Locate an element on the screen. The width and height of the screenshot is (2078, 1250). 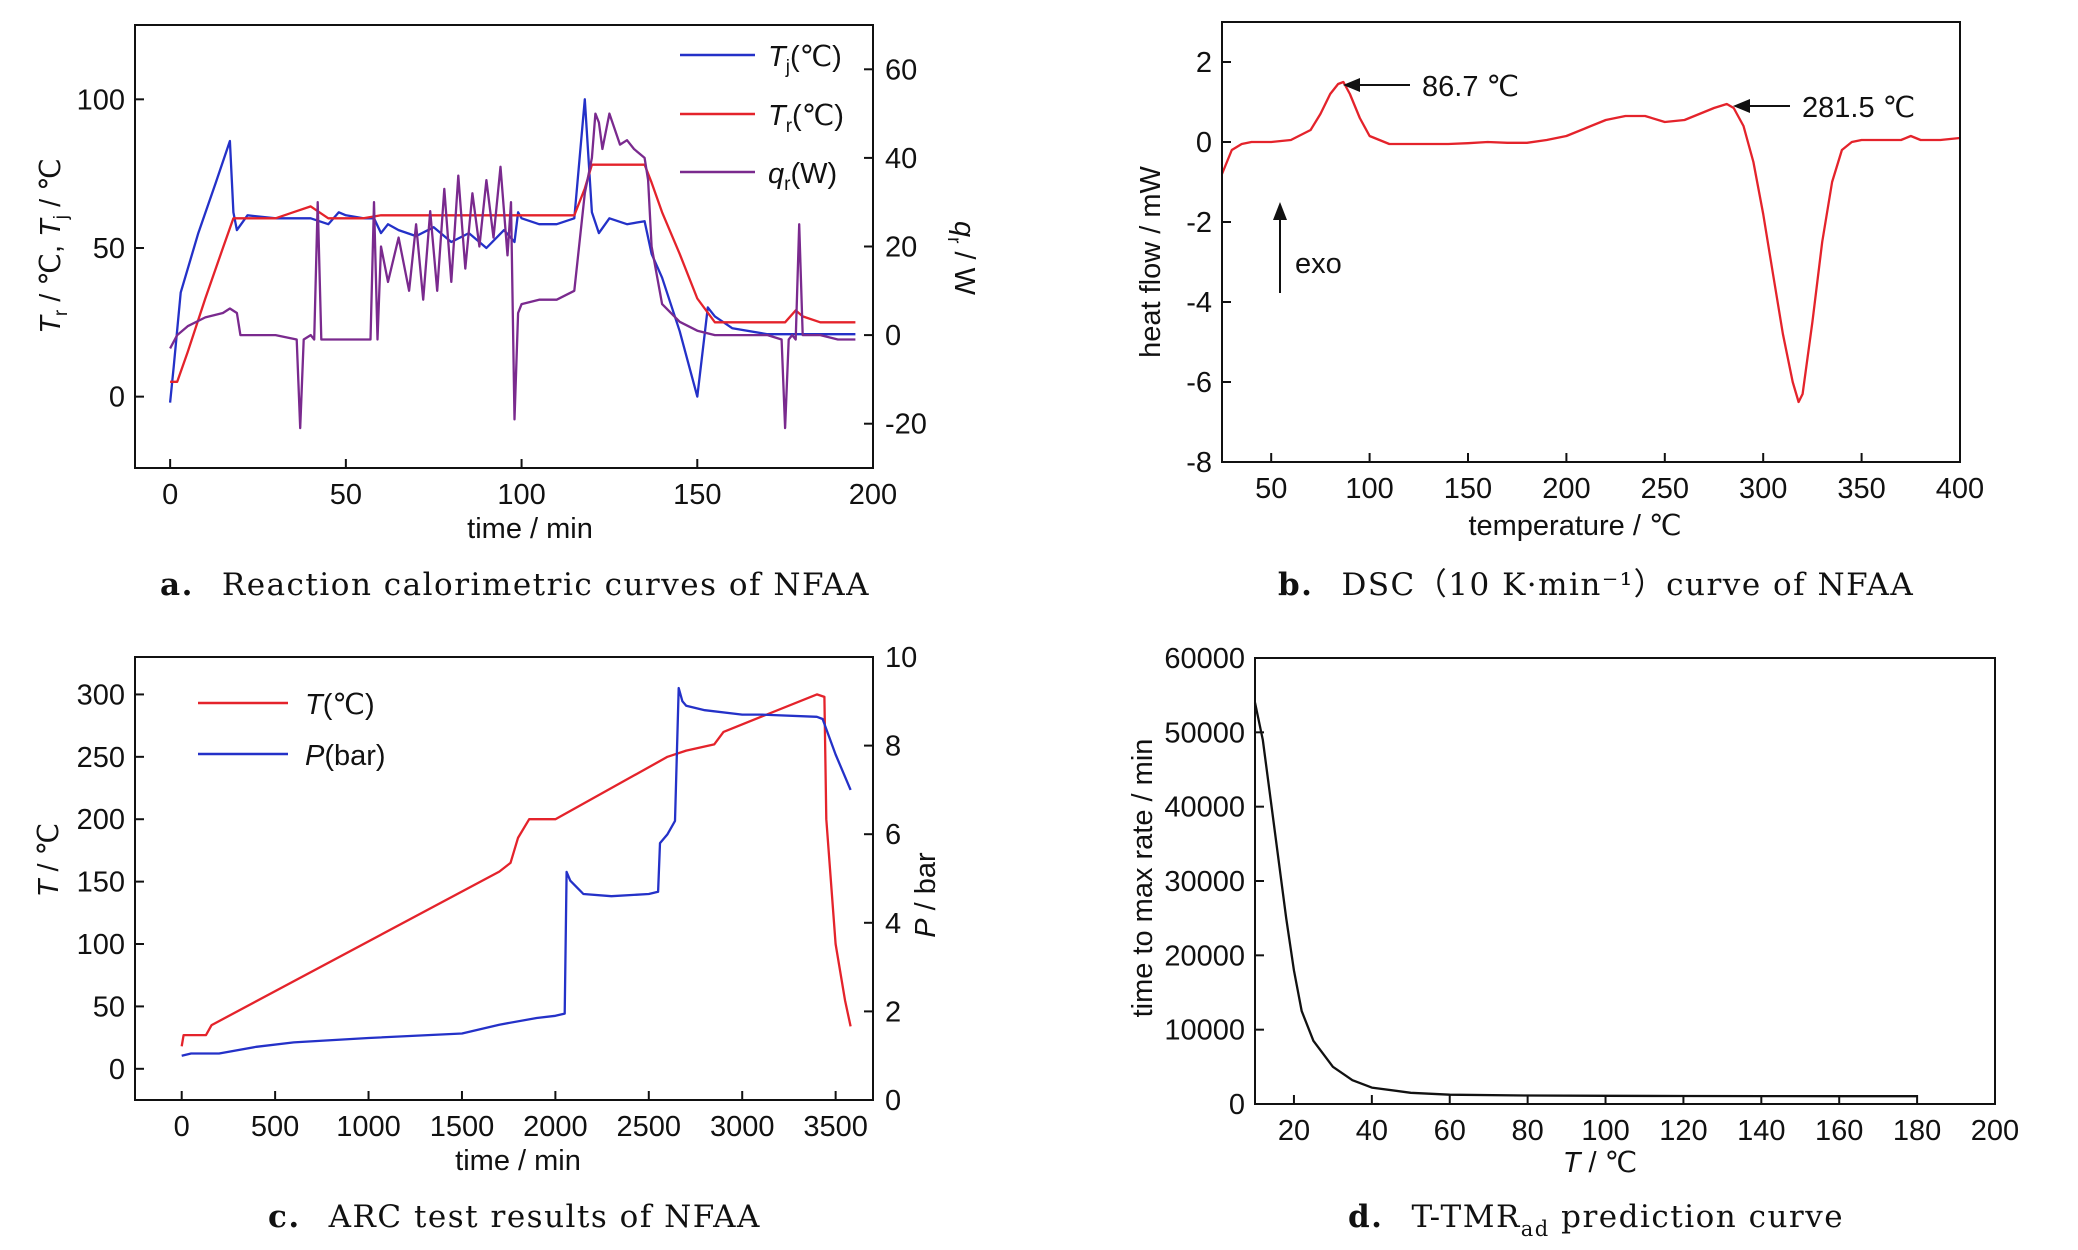
panel-c-plot is located at coordinates (516, 871).